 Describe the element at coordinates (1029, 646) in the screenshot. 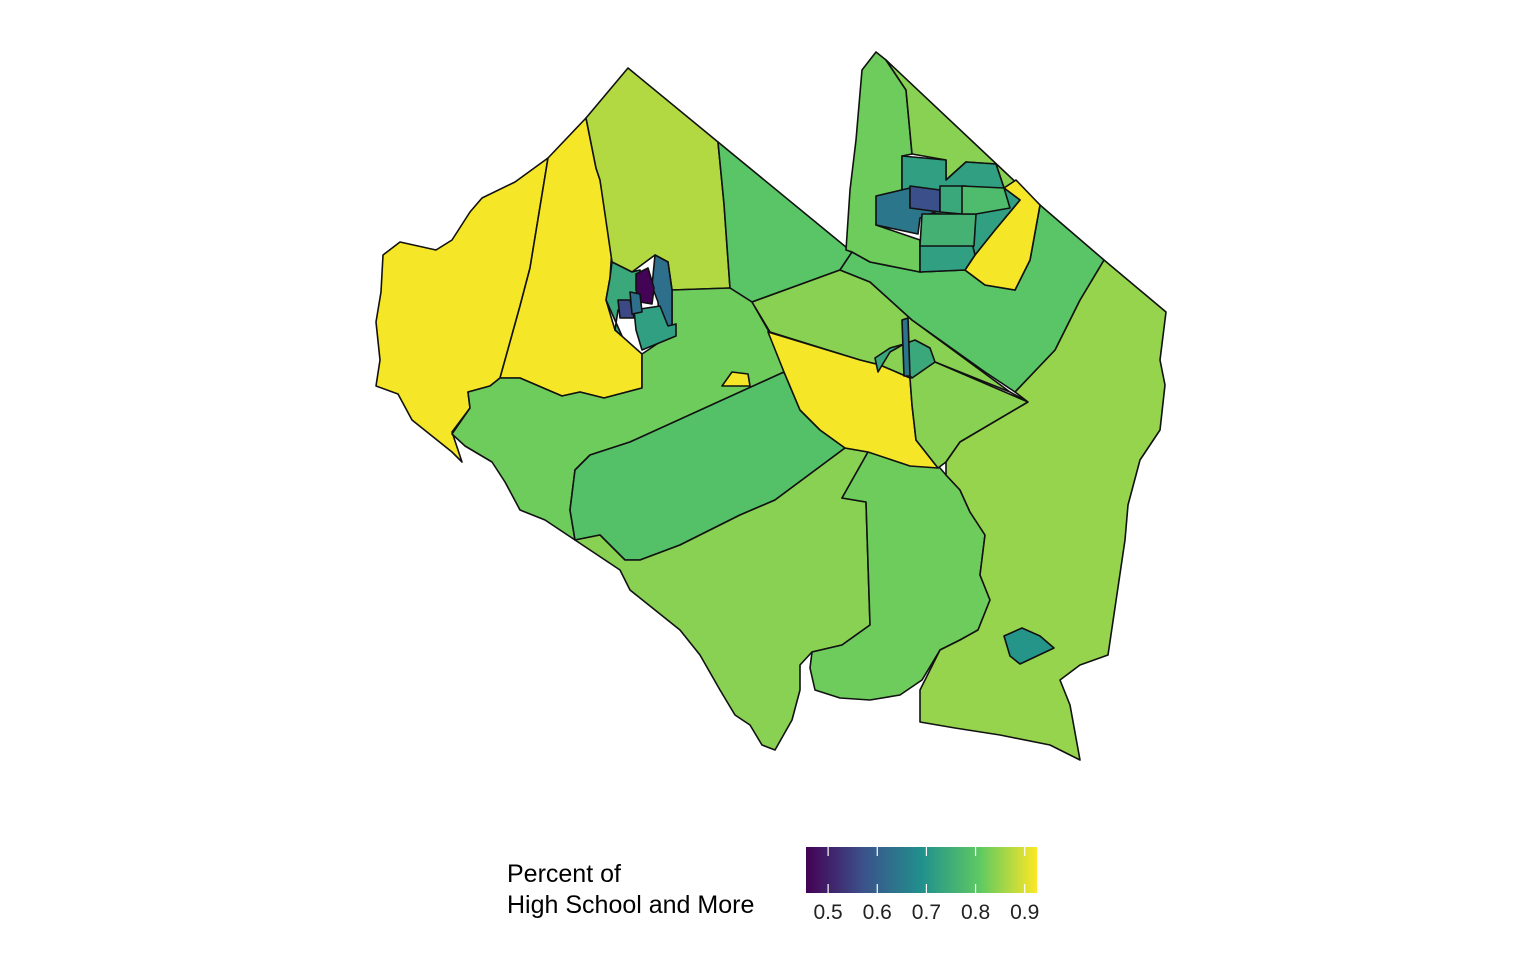

I see `southeast-enclave-tract` at that location.